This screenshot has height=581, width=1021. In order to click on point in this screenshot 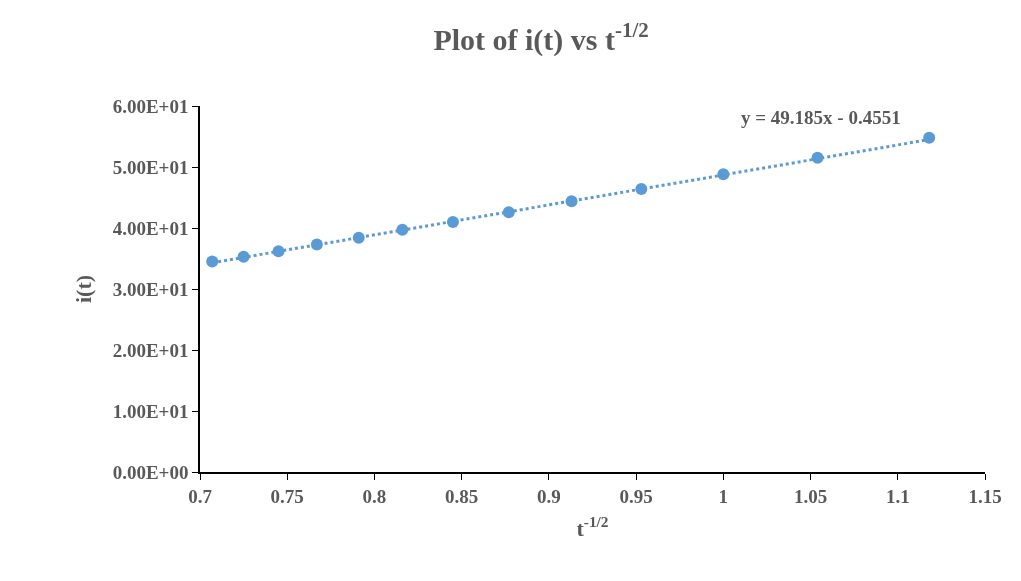, I will do `click(929, 137)`.